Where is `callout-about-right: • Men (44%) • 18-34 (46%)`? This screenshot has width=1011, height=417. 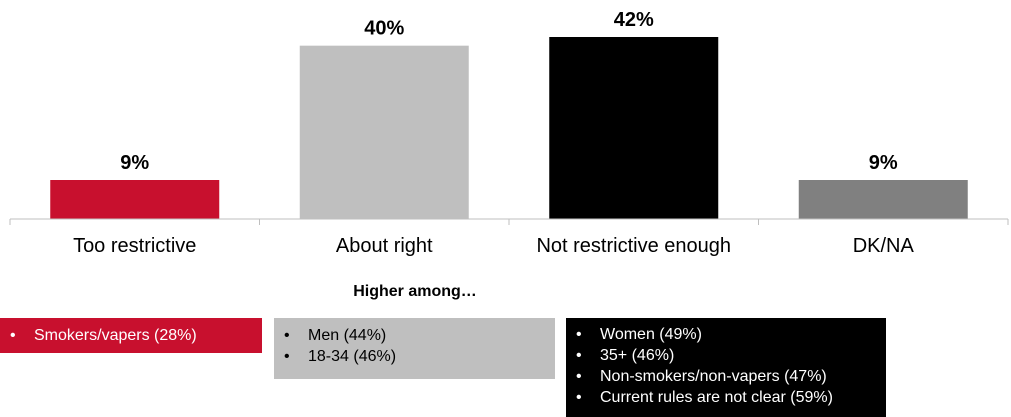 callout-about-right: • Men (44%) • 18-34 (46%) is located at coordinates (414, 348).